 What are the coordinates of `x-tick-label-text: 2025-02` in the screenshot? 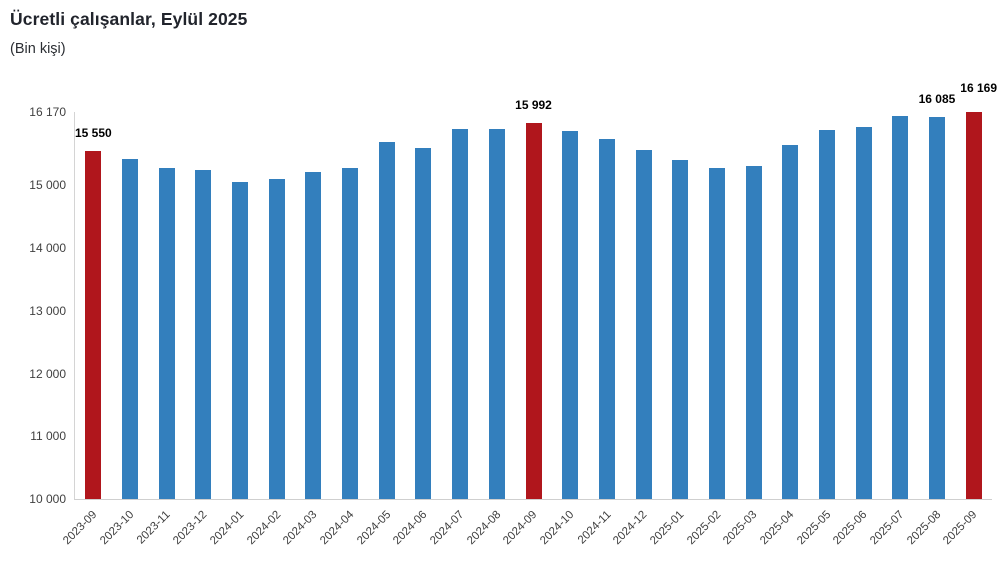 It's located at (704, 528).